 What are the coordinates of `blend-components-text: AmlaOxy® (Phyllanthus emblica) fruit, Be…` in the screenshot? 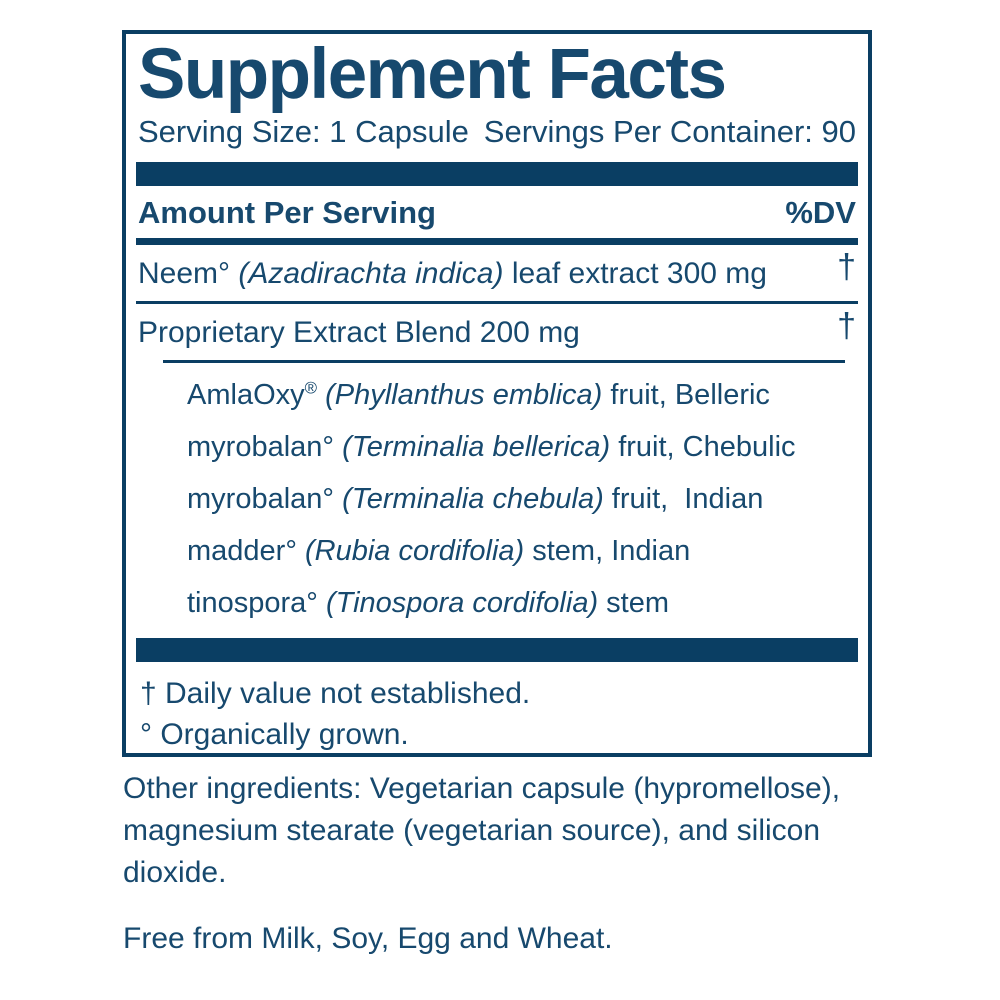 It's located at (491, 498).